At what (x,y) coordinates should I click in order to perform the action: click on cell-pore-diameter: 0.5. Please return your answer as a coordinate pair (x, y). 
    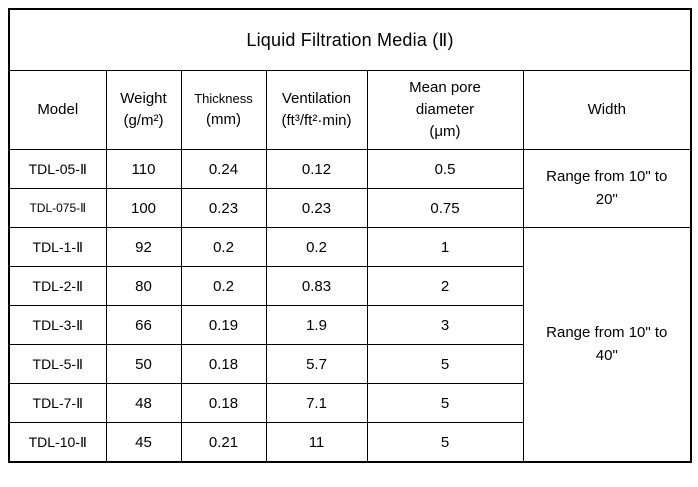
    Looking at the image, I should click on (445, 169).